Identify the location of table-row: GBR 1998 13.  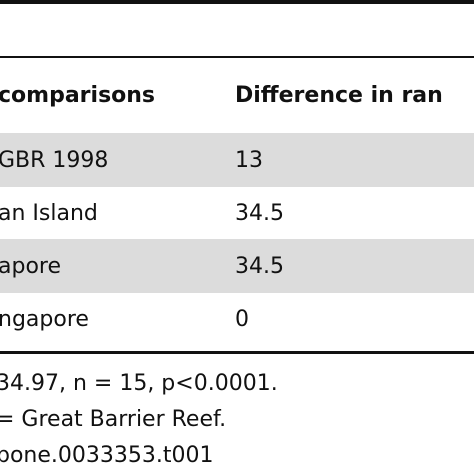
(237, 160).